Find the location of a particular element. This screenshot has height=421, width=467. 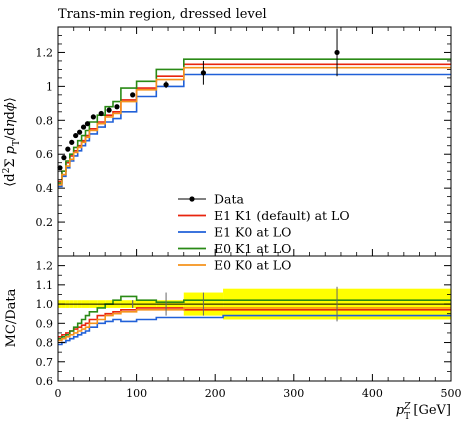

ratio-series-e0-k0-at-lo is located at coordinates (254, 324).